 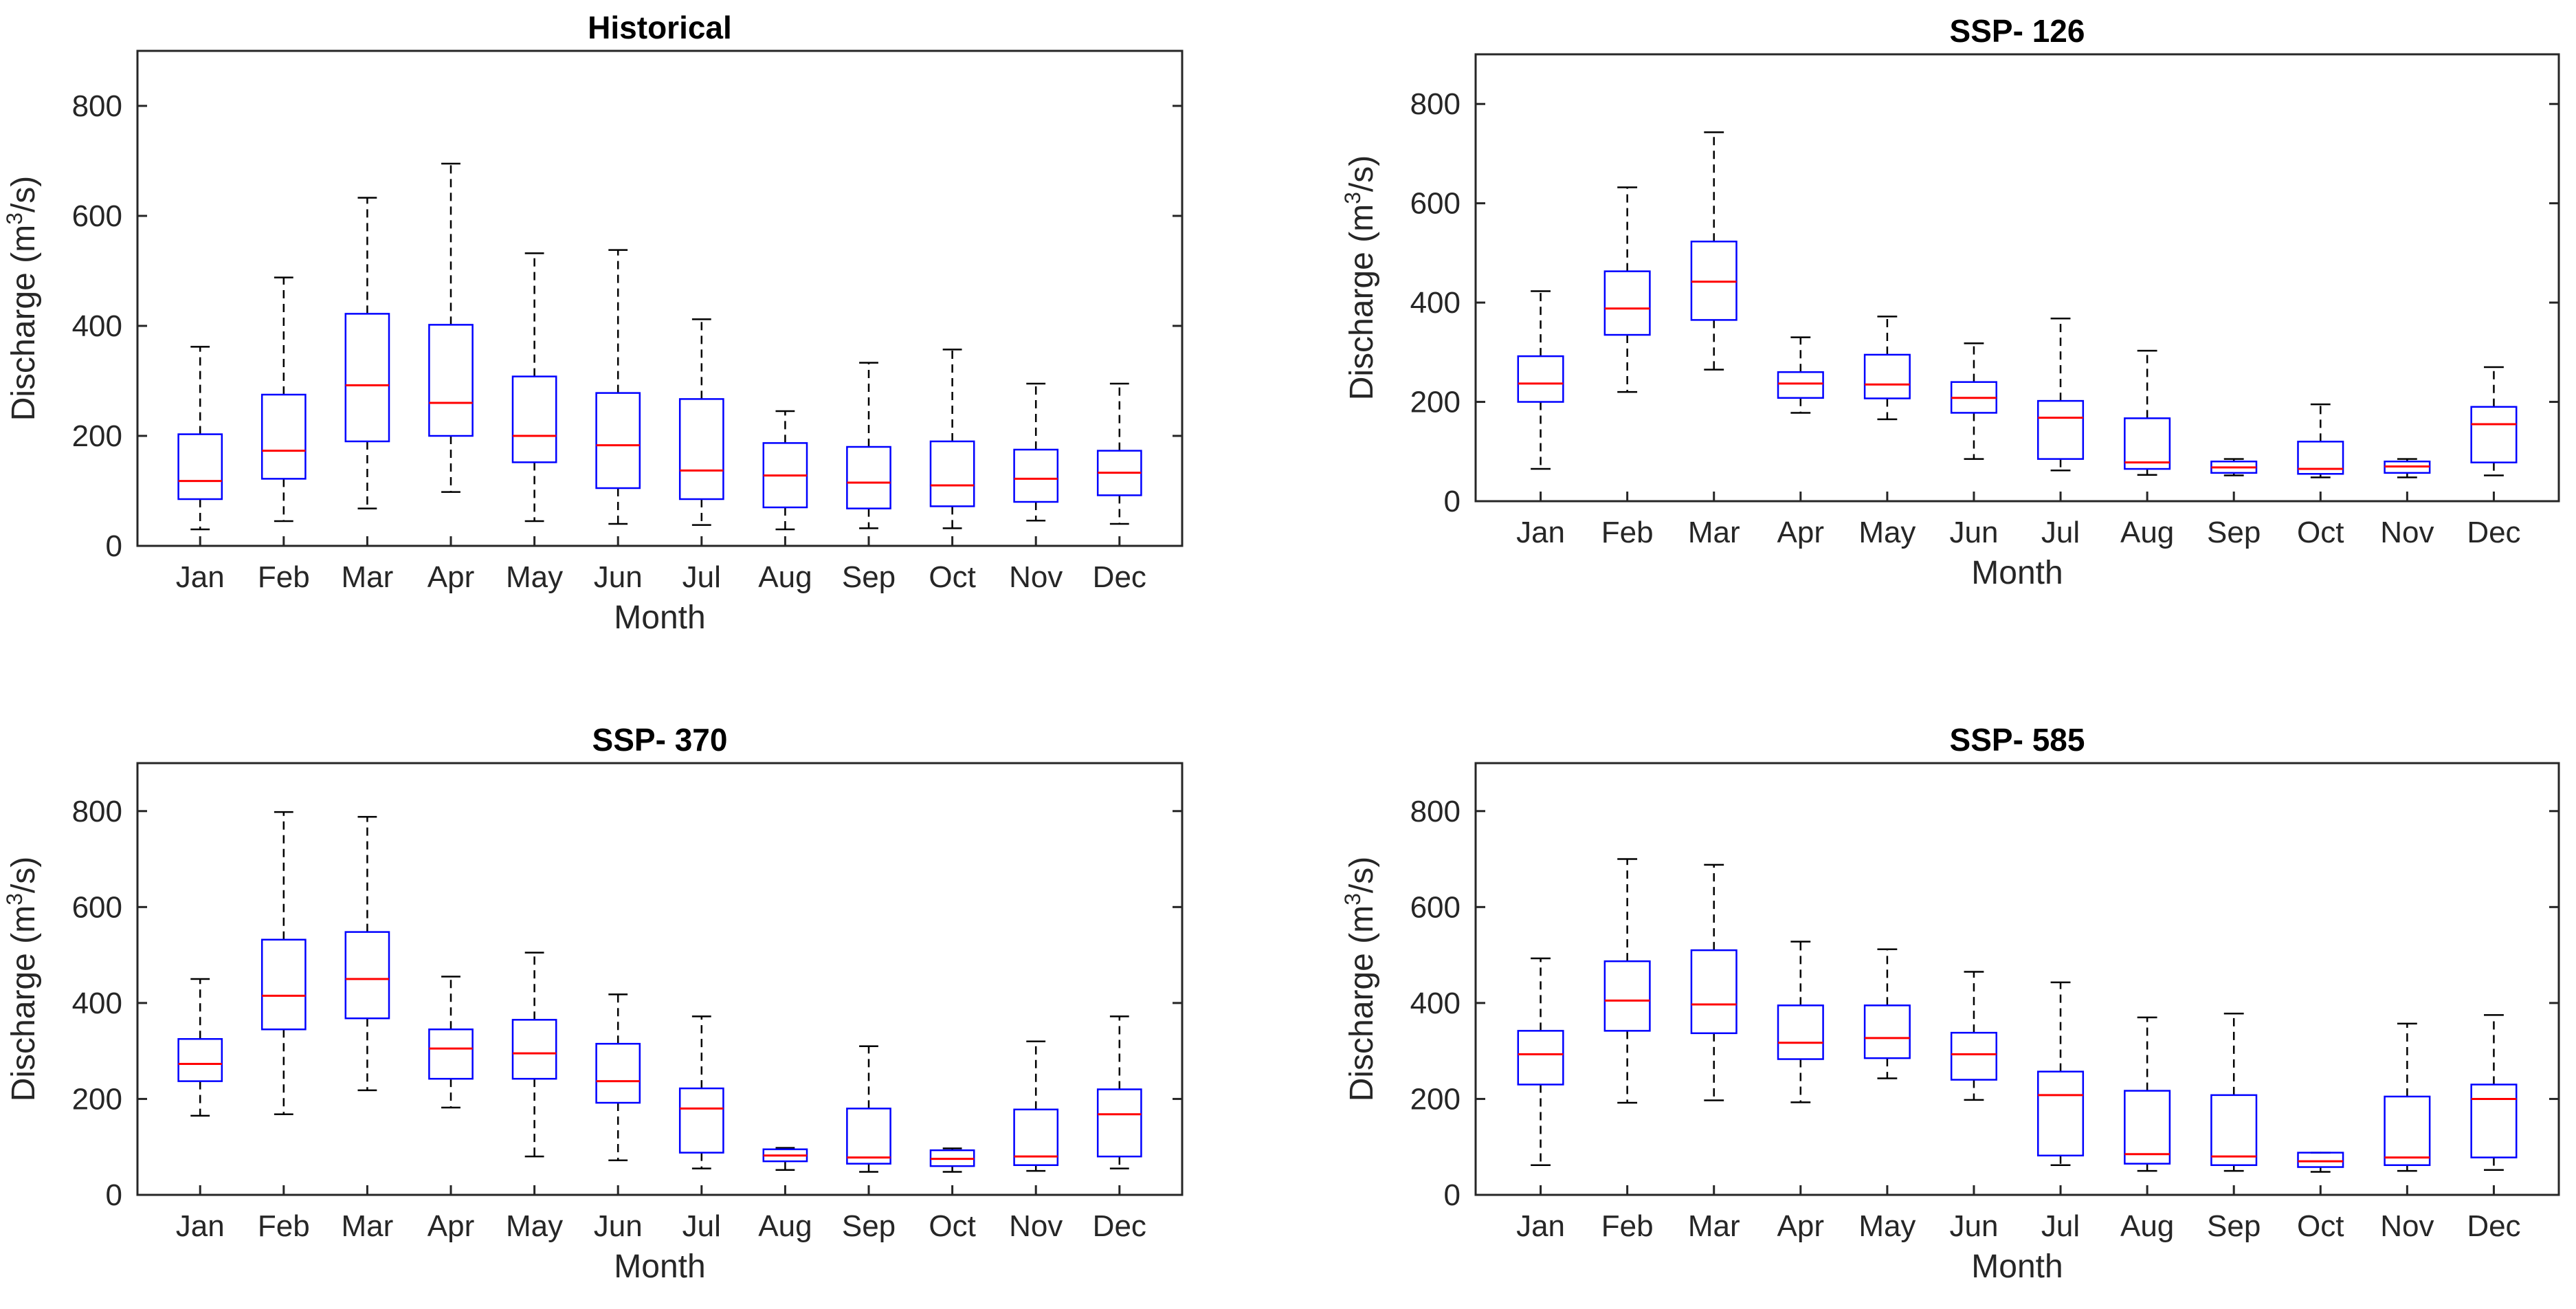 I want to click on chart-title: SSP- 370, so click(x=660, y=740).